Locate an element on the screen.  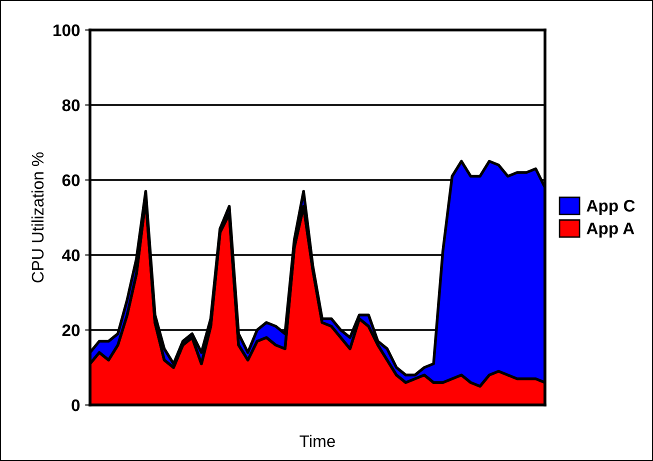
y-tick-label: 60 is located at coordinates (71, 180).